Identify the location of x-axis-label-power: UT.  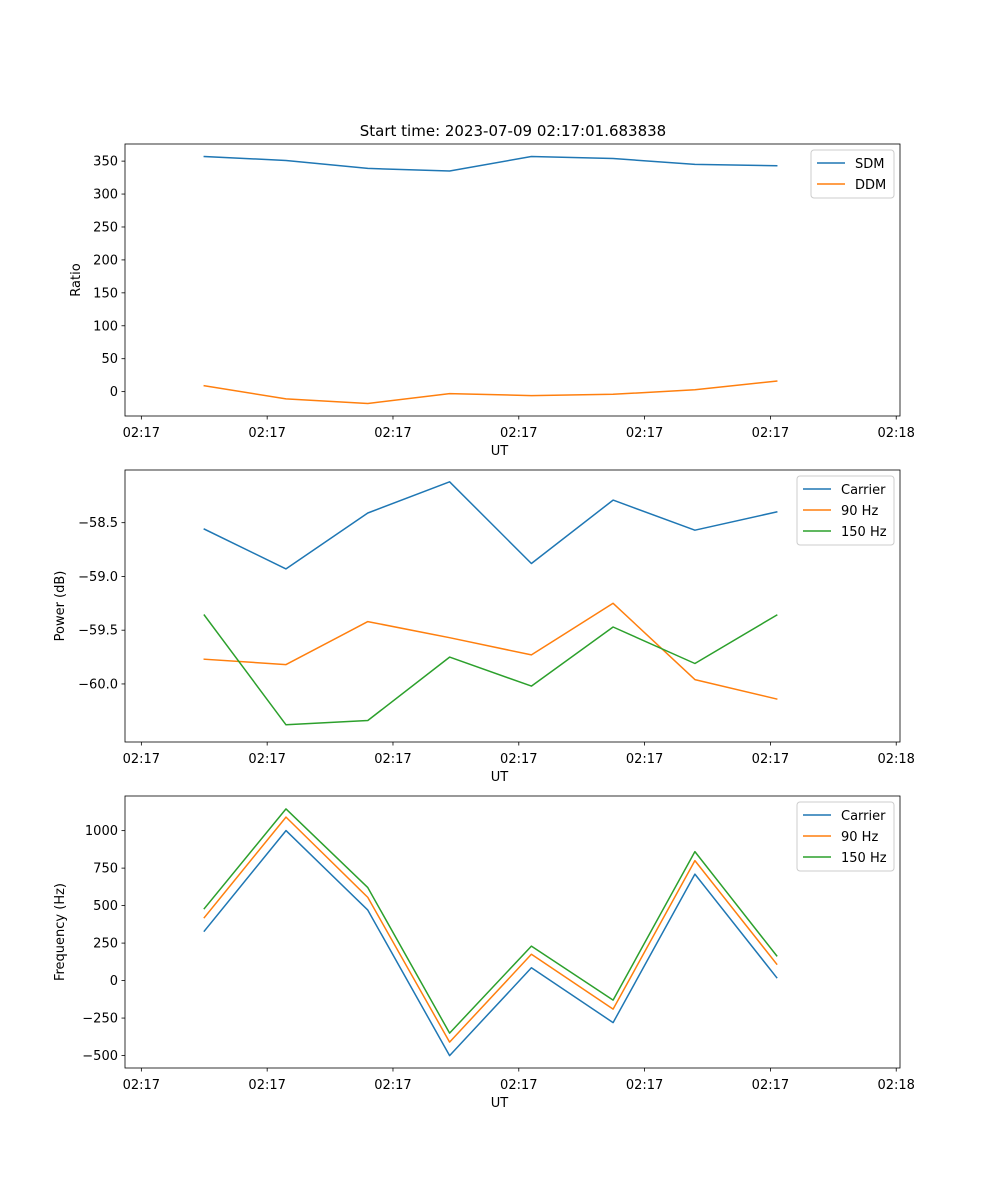
(500, 777).